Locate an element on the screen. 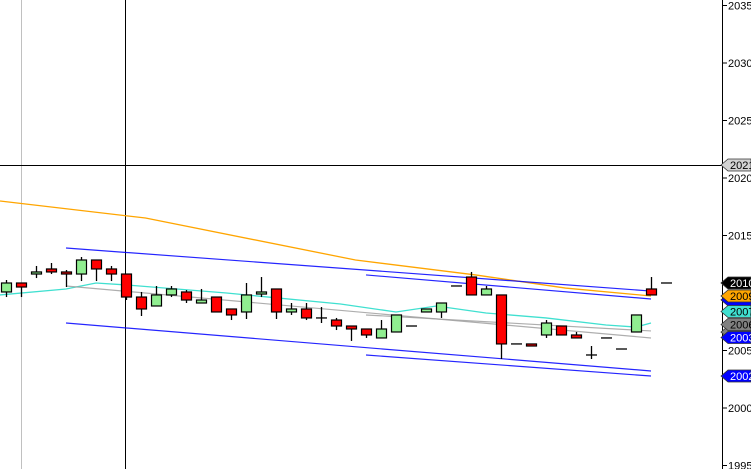  y-tick-label: 2000 is located at coordinates (739, 409).